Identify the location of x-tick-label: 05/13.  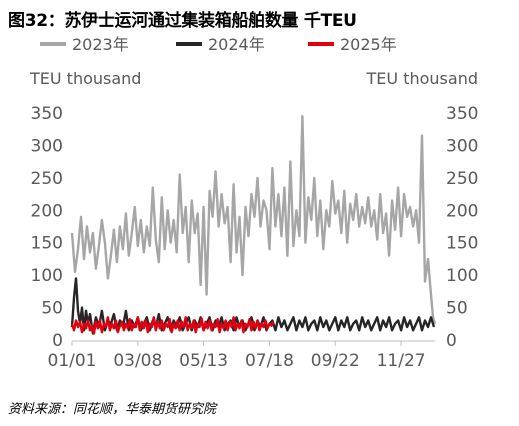
(203, 361).